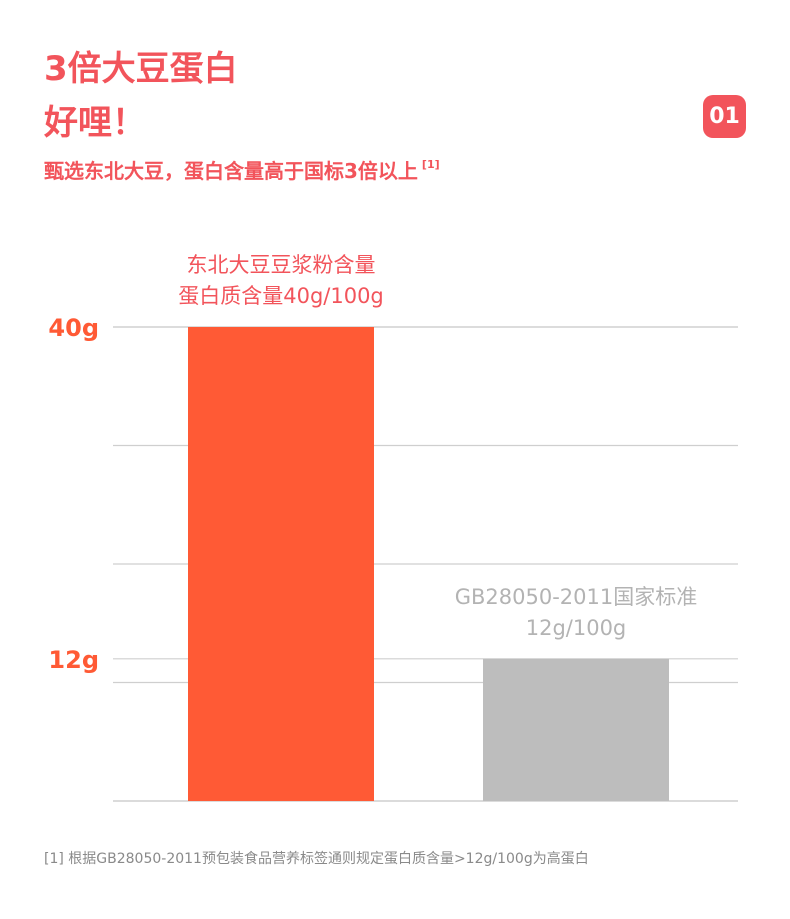 This screenshot has height=919, width=790. I want to click on y-tick-label: 40g, so click(73, 328).